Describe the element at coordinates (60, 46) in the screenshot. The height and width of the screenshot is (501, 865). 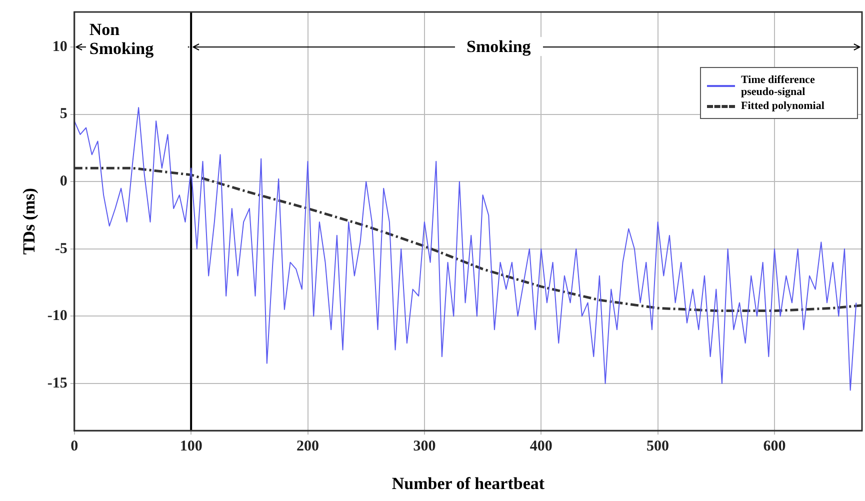
I see `y-tick-label: 10` at that location.